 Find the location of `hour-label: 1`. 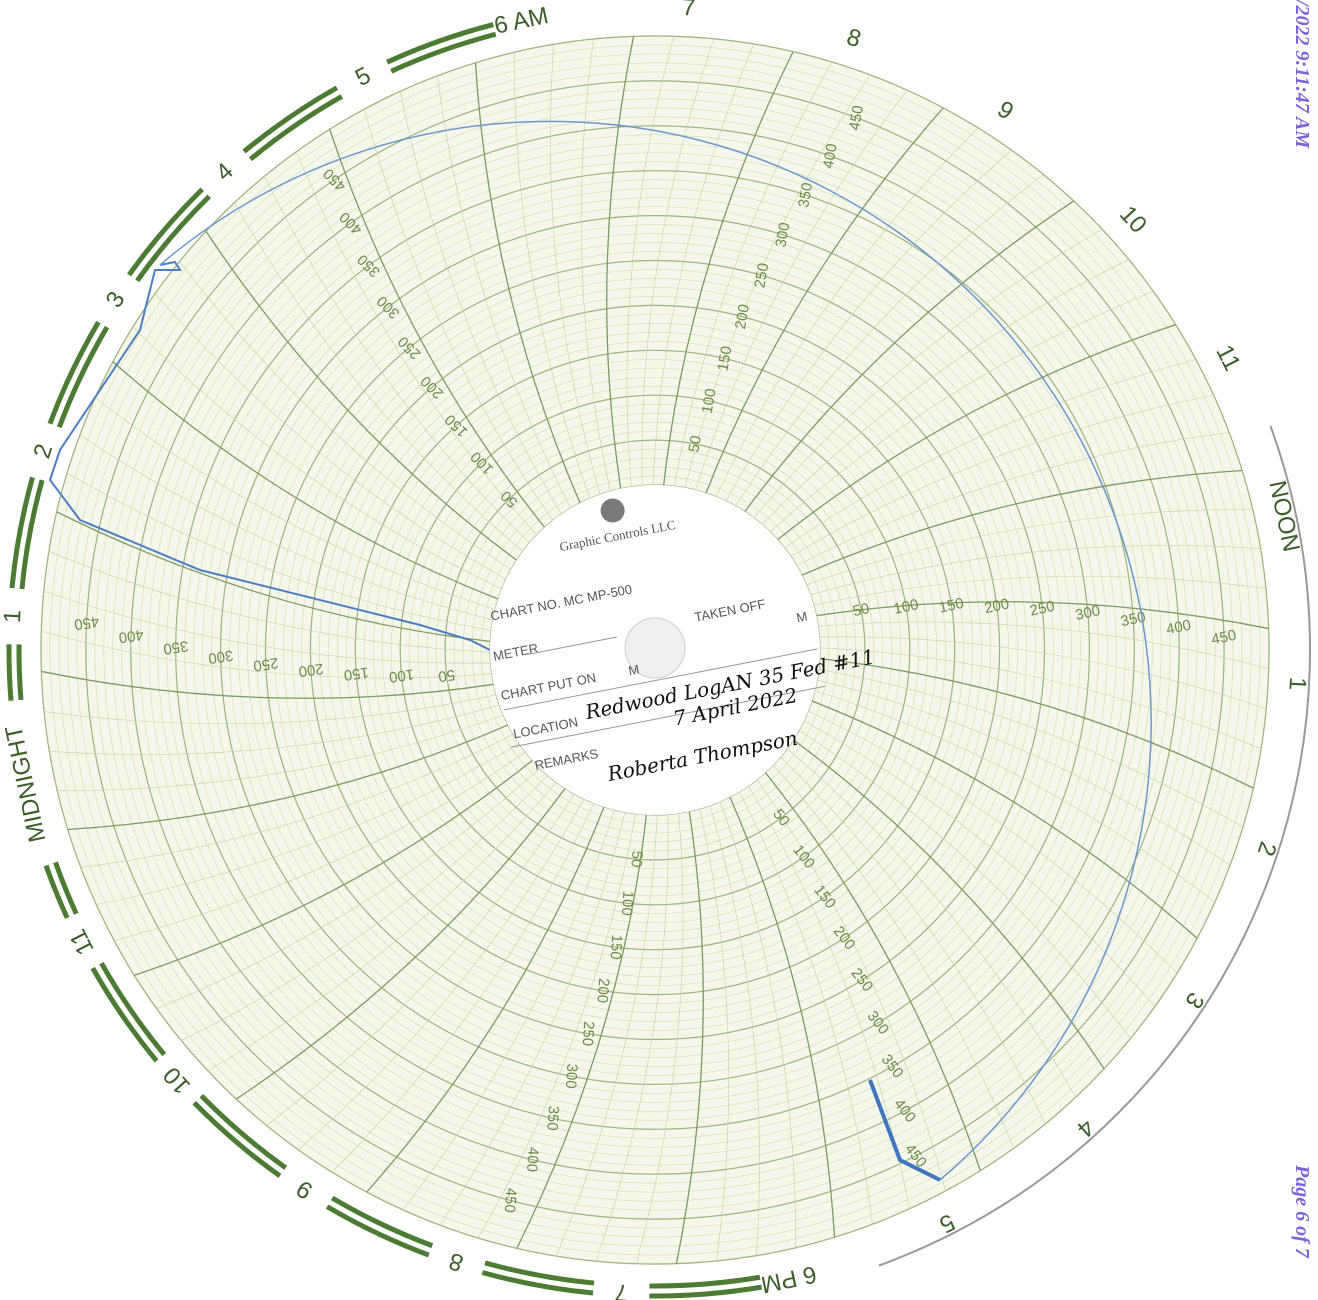

hour-label: 1 is located at coordinates (1297, 683).